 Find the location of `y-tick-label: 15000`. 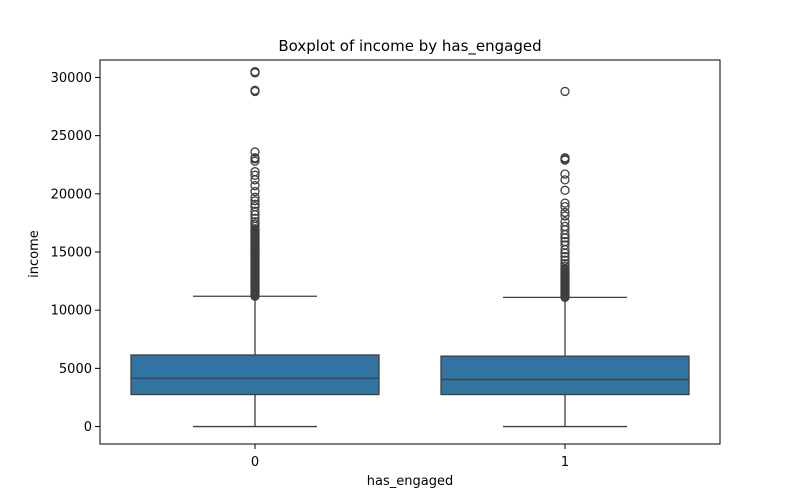

y-tick-label: 15000 is located at coordinates (71, 253).